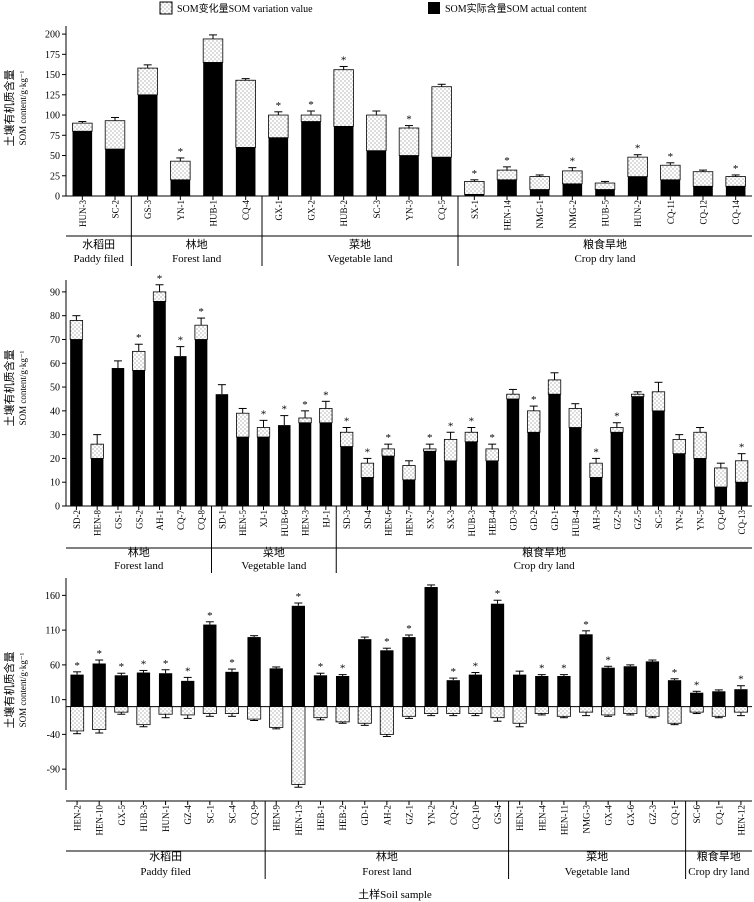 The width and height of the screenshot is (754, 902). I want to click on y-tick-label: 60, so click(55, 364).